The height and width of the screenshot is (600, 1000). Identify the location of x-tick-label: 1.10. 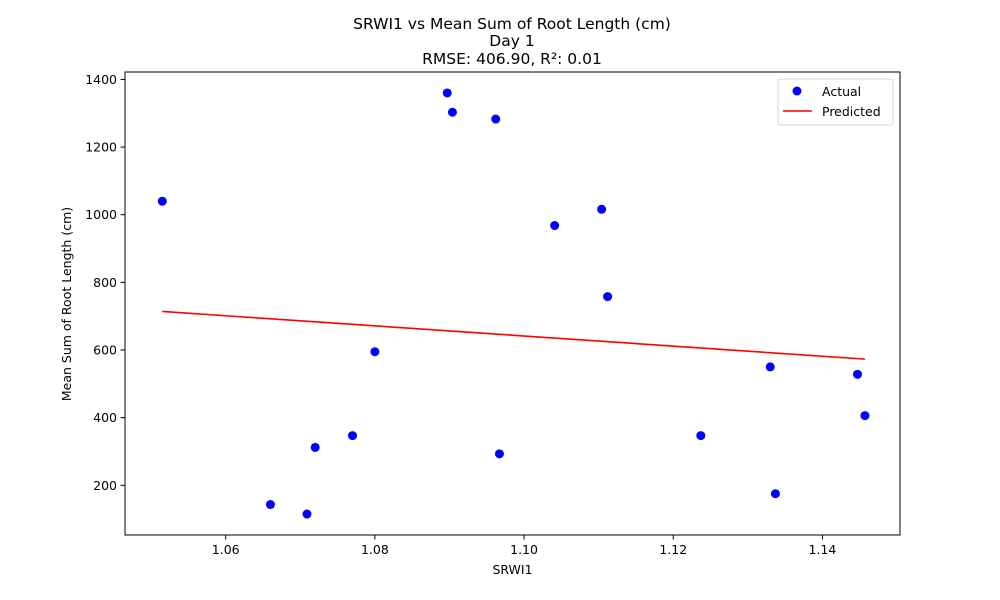
(524, 549).